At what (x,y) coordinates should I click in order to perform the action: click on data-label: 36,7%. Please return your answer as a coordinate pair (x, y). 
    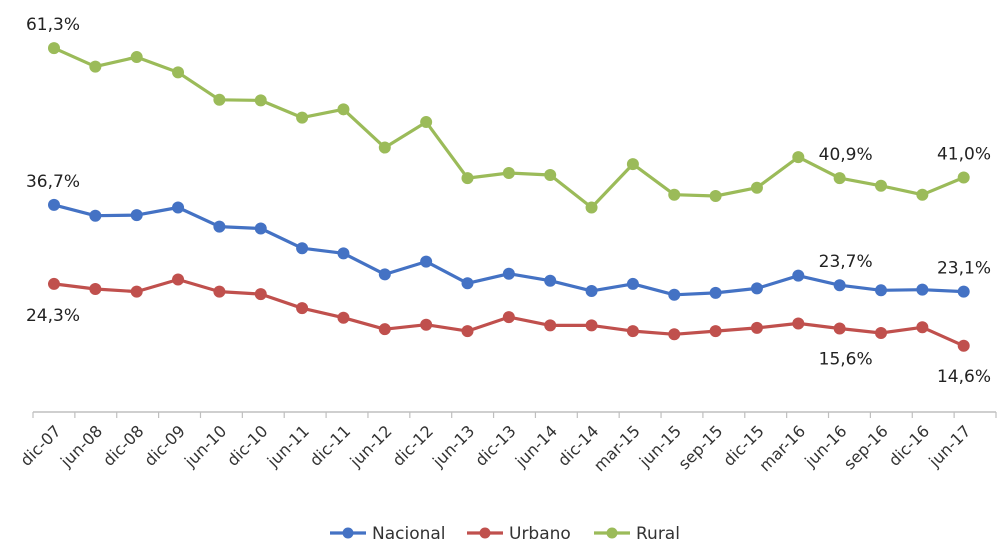
    Looking at the image, I should click on (53, 182).